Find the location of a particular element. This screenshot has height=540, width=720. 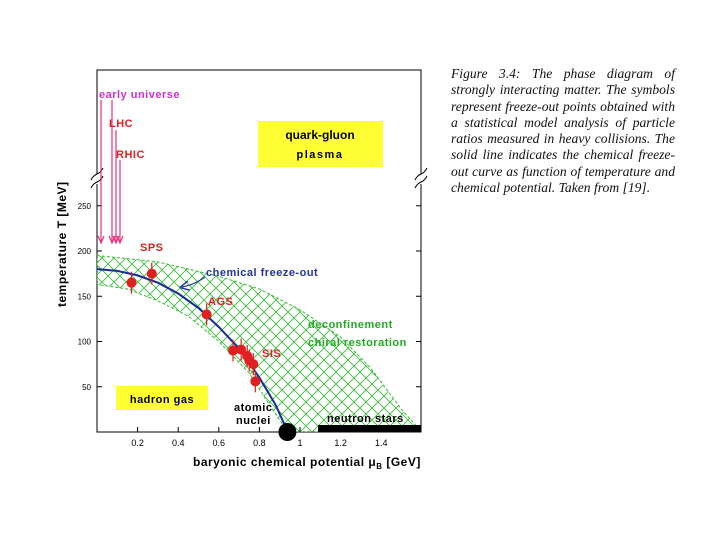

rhic-label: RHIC is located at coordinates (130, 155).